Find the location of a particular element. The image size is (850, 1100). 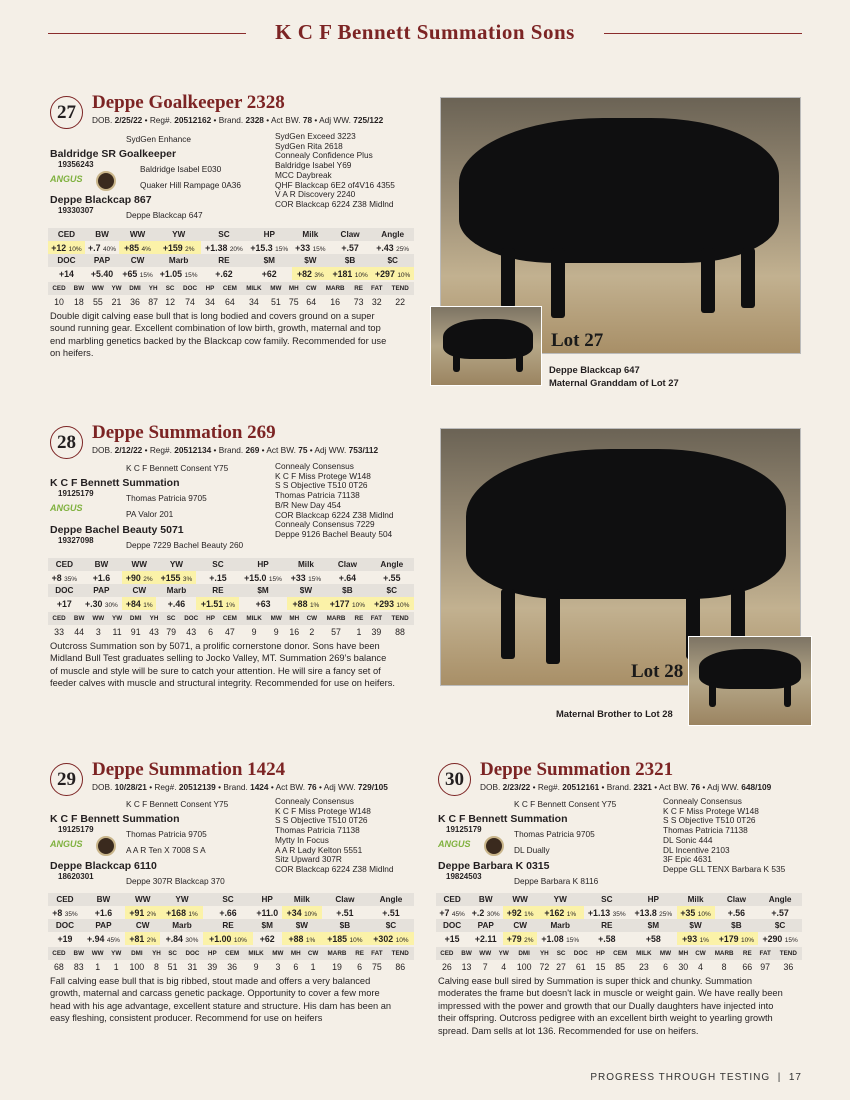

pedigree-sire-reg: 19356243 is located at coordinates (76, 164).